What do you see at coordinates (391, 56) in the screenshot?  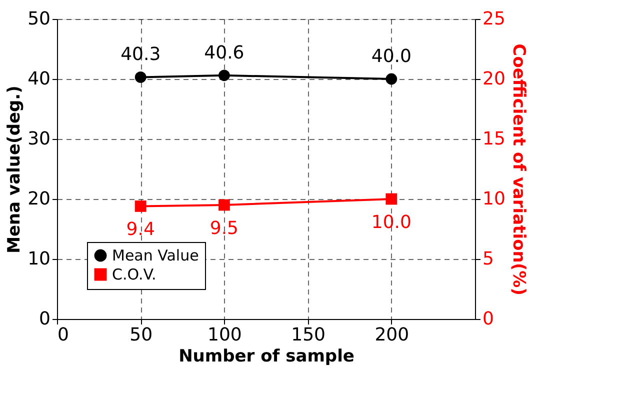 I see `data-label: 40.0` at bounding box center [391, 56].